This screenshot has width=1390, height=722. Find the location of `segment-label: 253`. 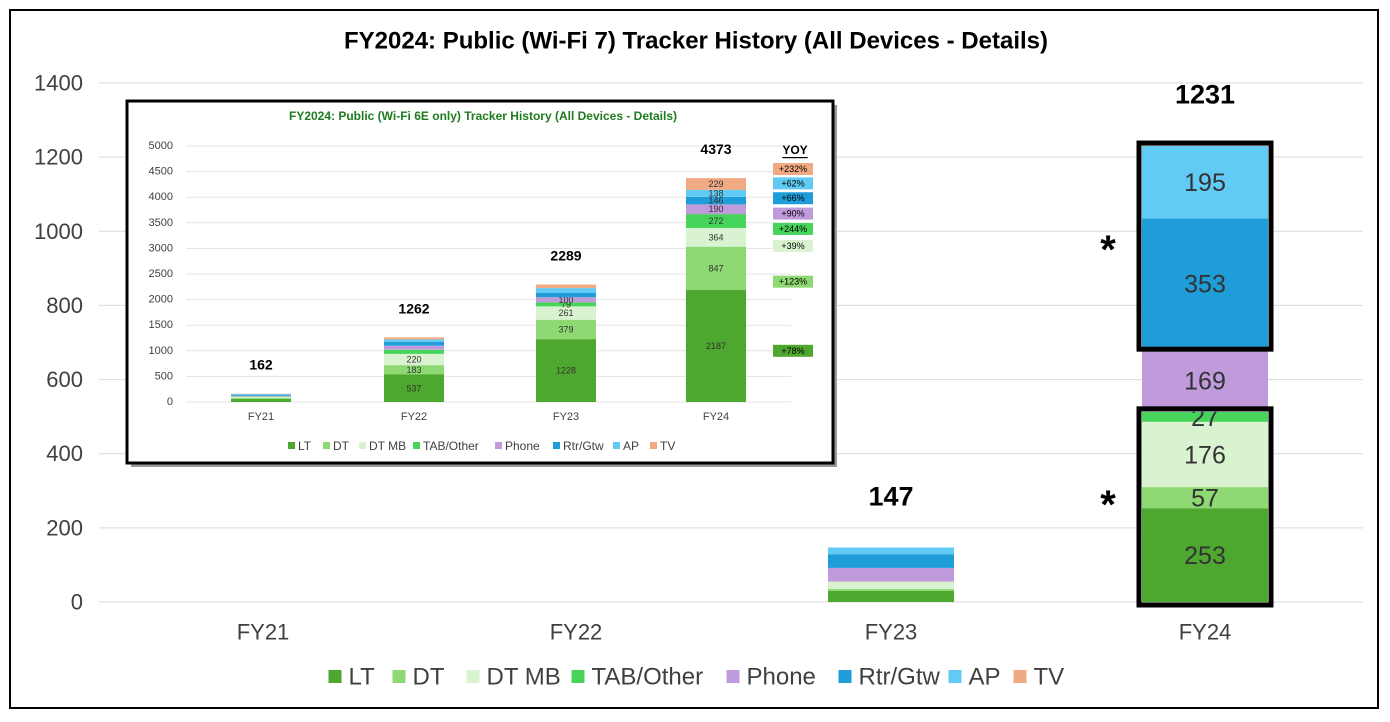

segment-label: 253 is located at coordinates (1205, 556).